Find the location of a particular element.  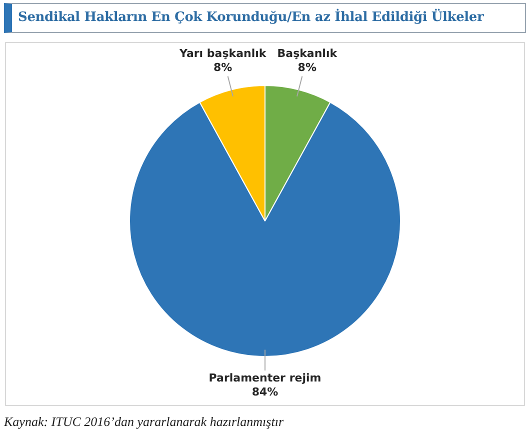

slice-label: Yarı başkanlık is located at coordinates (222, 53).